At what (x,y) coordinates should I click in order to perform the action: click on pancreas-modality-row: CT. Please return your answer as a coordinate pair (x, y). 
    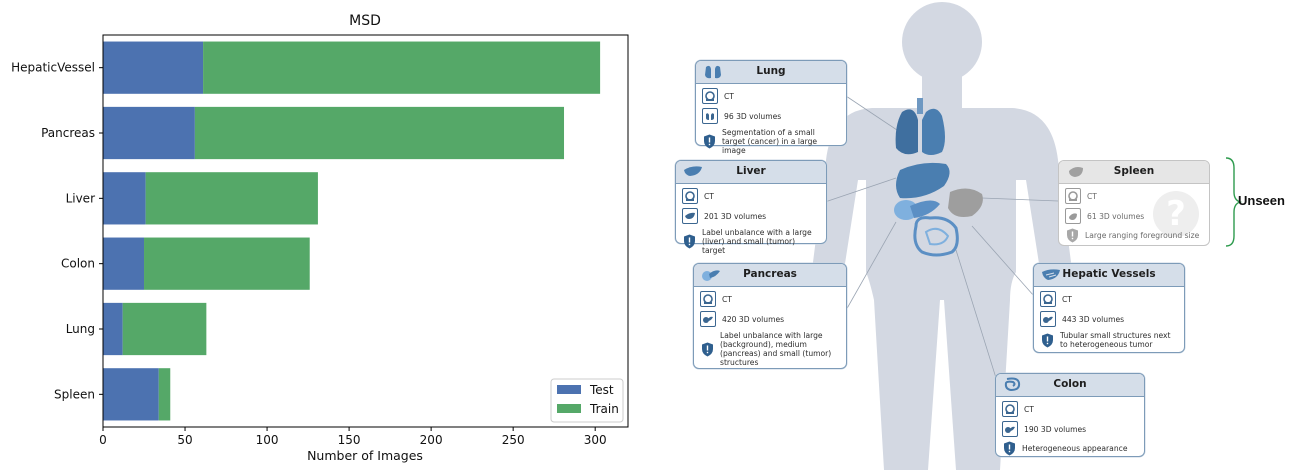
    Looking at the image, I should click on (770, 299).